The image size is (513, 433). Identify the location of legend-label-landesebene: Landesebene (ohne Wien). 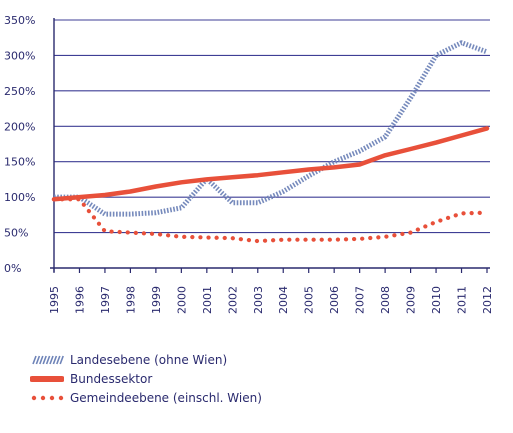
(149, 359).